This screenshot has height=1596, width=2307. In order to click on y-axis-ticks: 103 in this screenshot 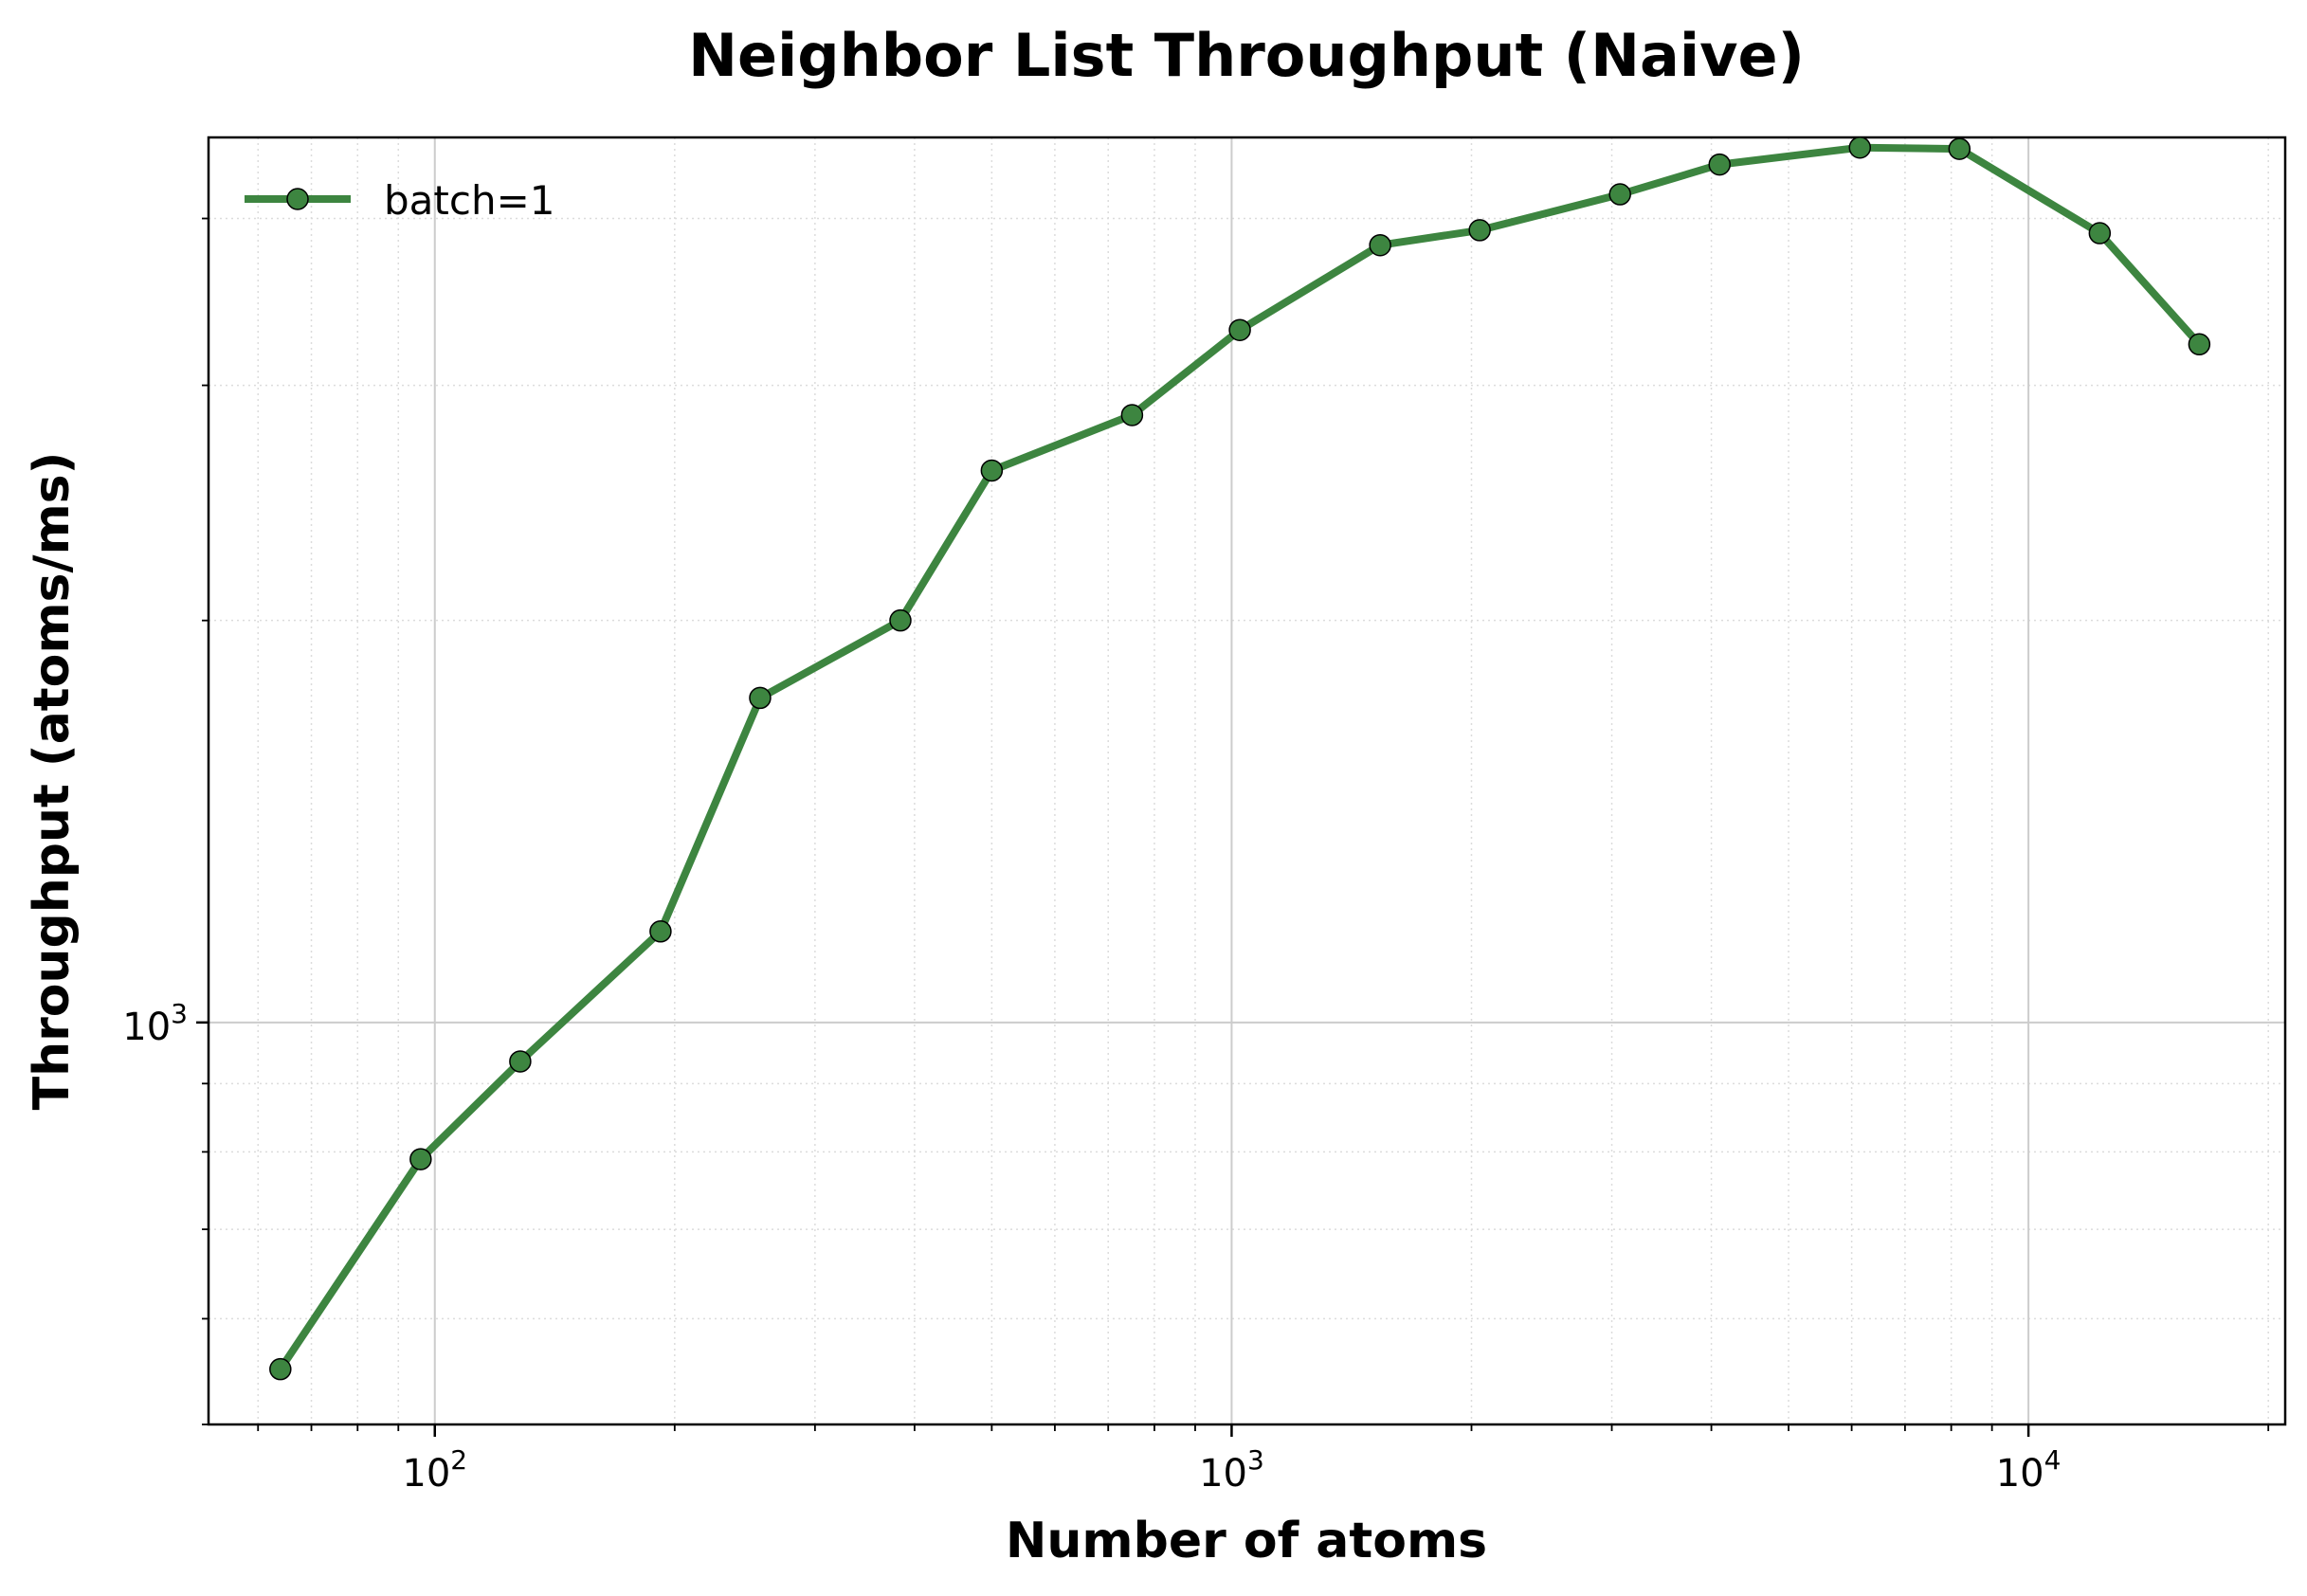, I will do `click(165, 821)`.